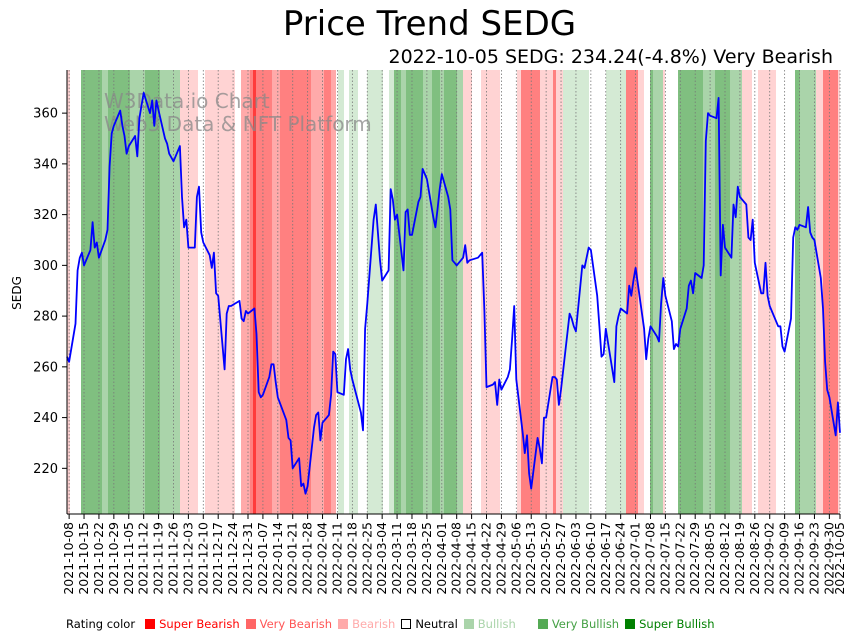  What do you see at coordinates (694, 558) in the screenshot?
I see `x-tick-label: 2022-07-29` at bounding box center [694, 558].